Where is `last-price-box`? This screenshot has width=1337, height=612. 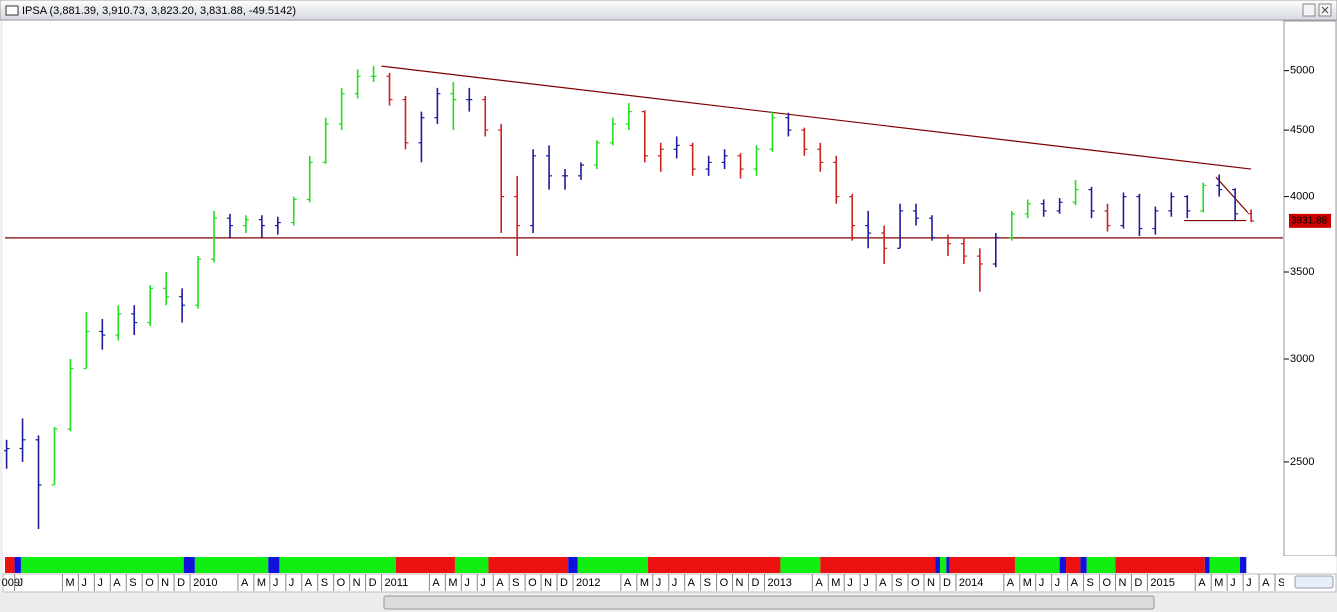
last-price-box is located at coordinates (1310, 220).